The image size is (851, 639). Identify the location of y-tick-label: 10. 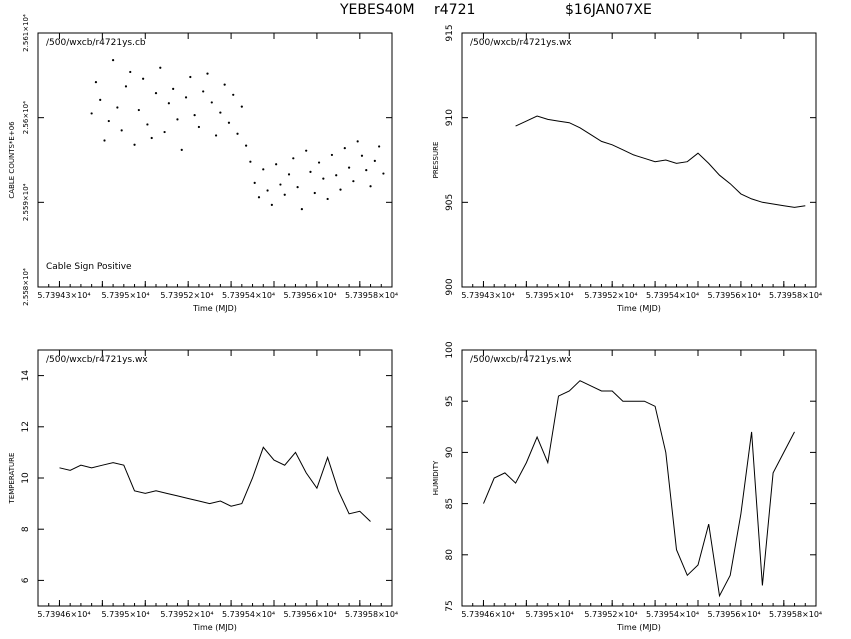
(26, 478).